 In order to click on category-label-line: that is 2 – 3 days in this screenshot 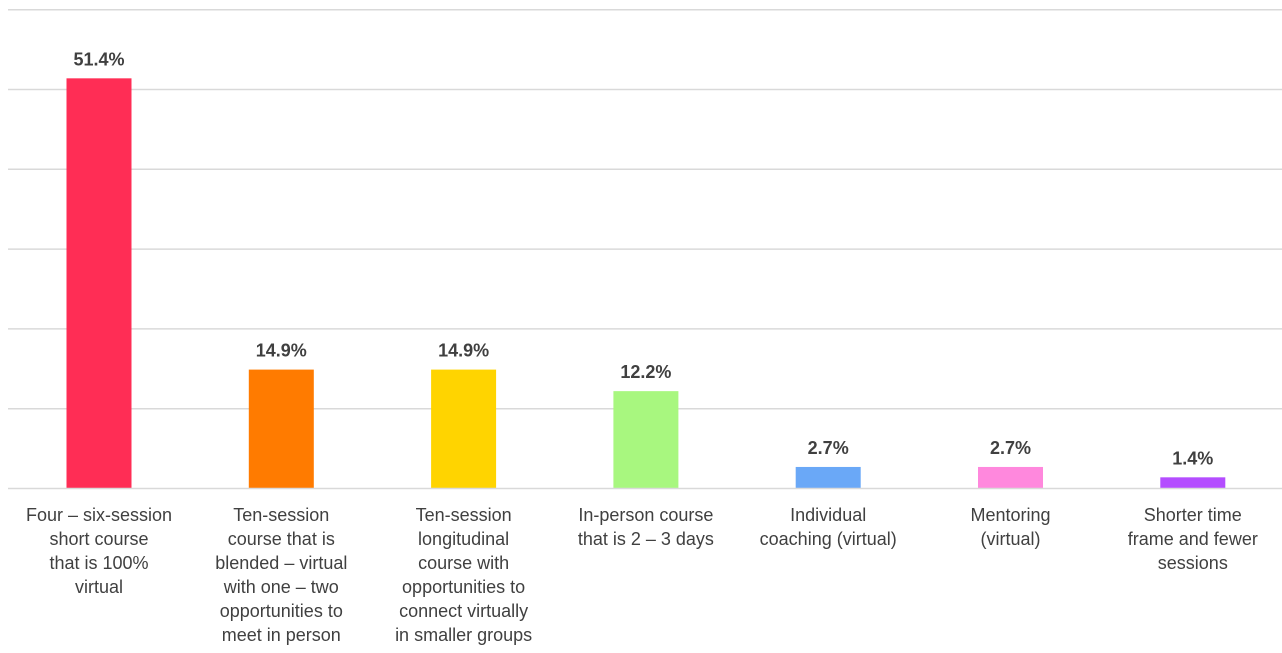, I will do `click(645, 539)`.